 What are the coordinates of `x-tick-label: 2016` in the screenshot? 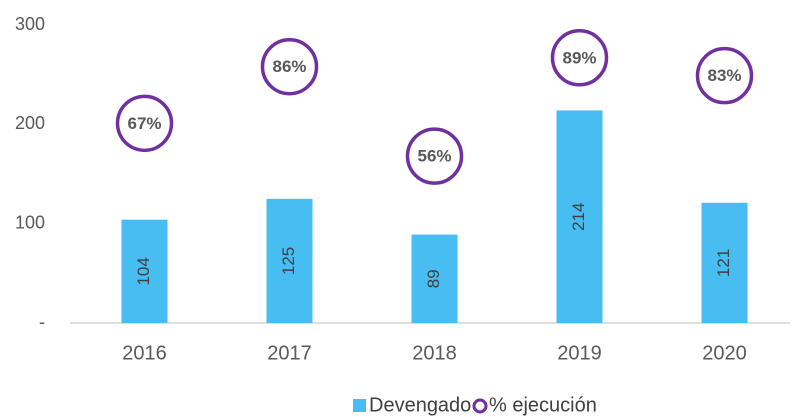 It's located at (144, 353).